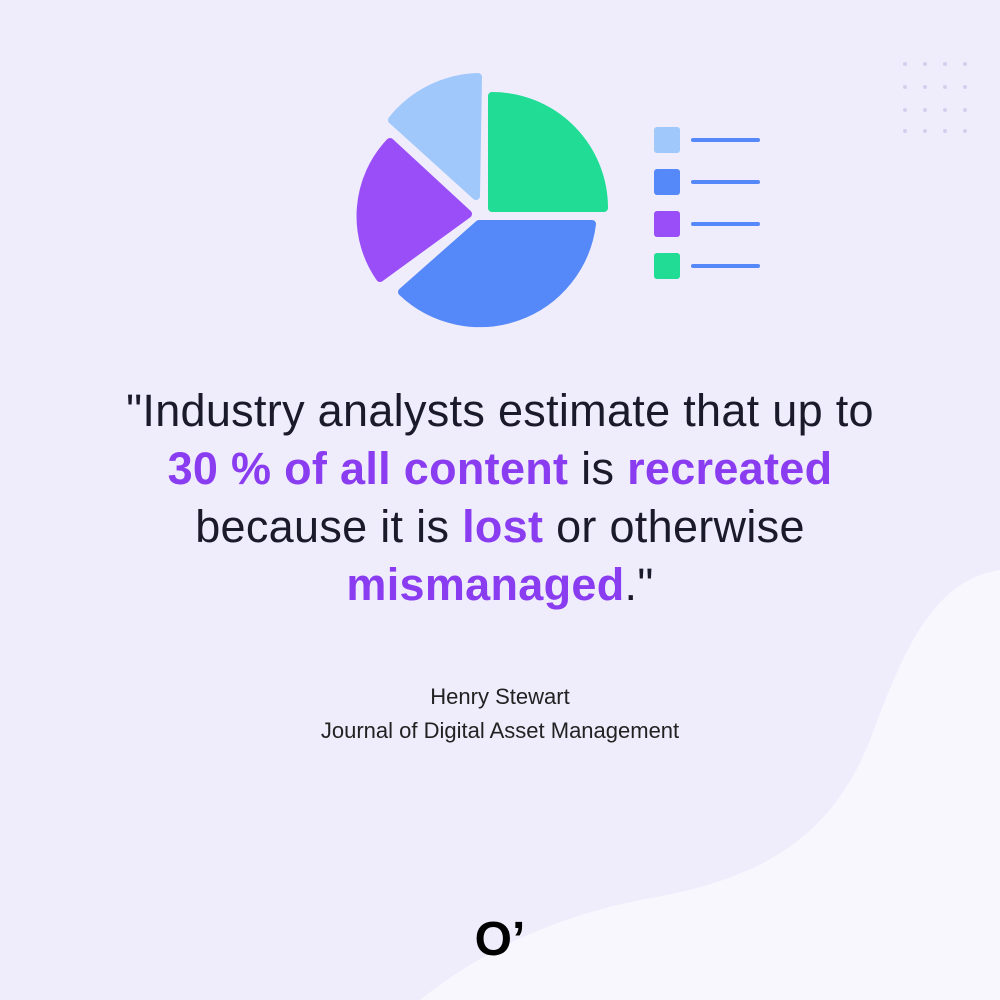 Image resolution: width=1000 pixels, height=1000 pixels. I want to click on quote-line: because it is lost or otherwise, so click(500, 527).